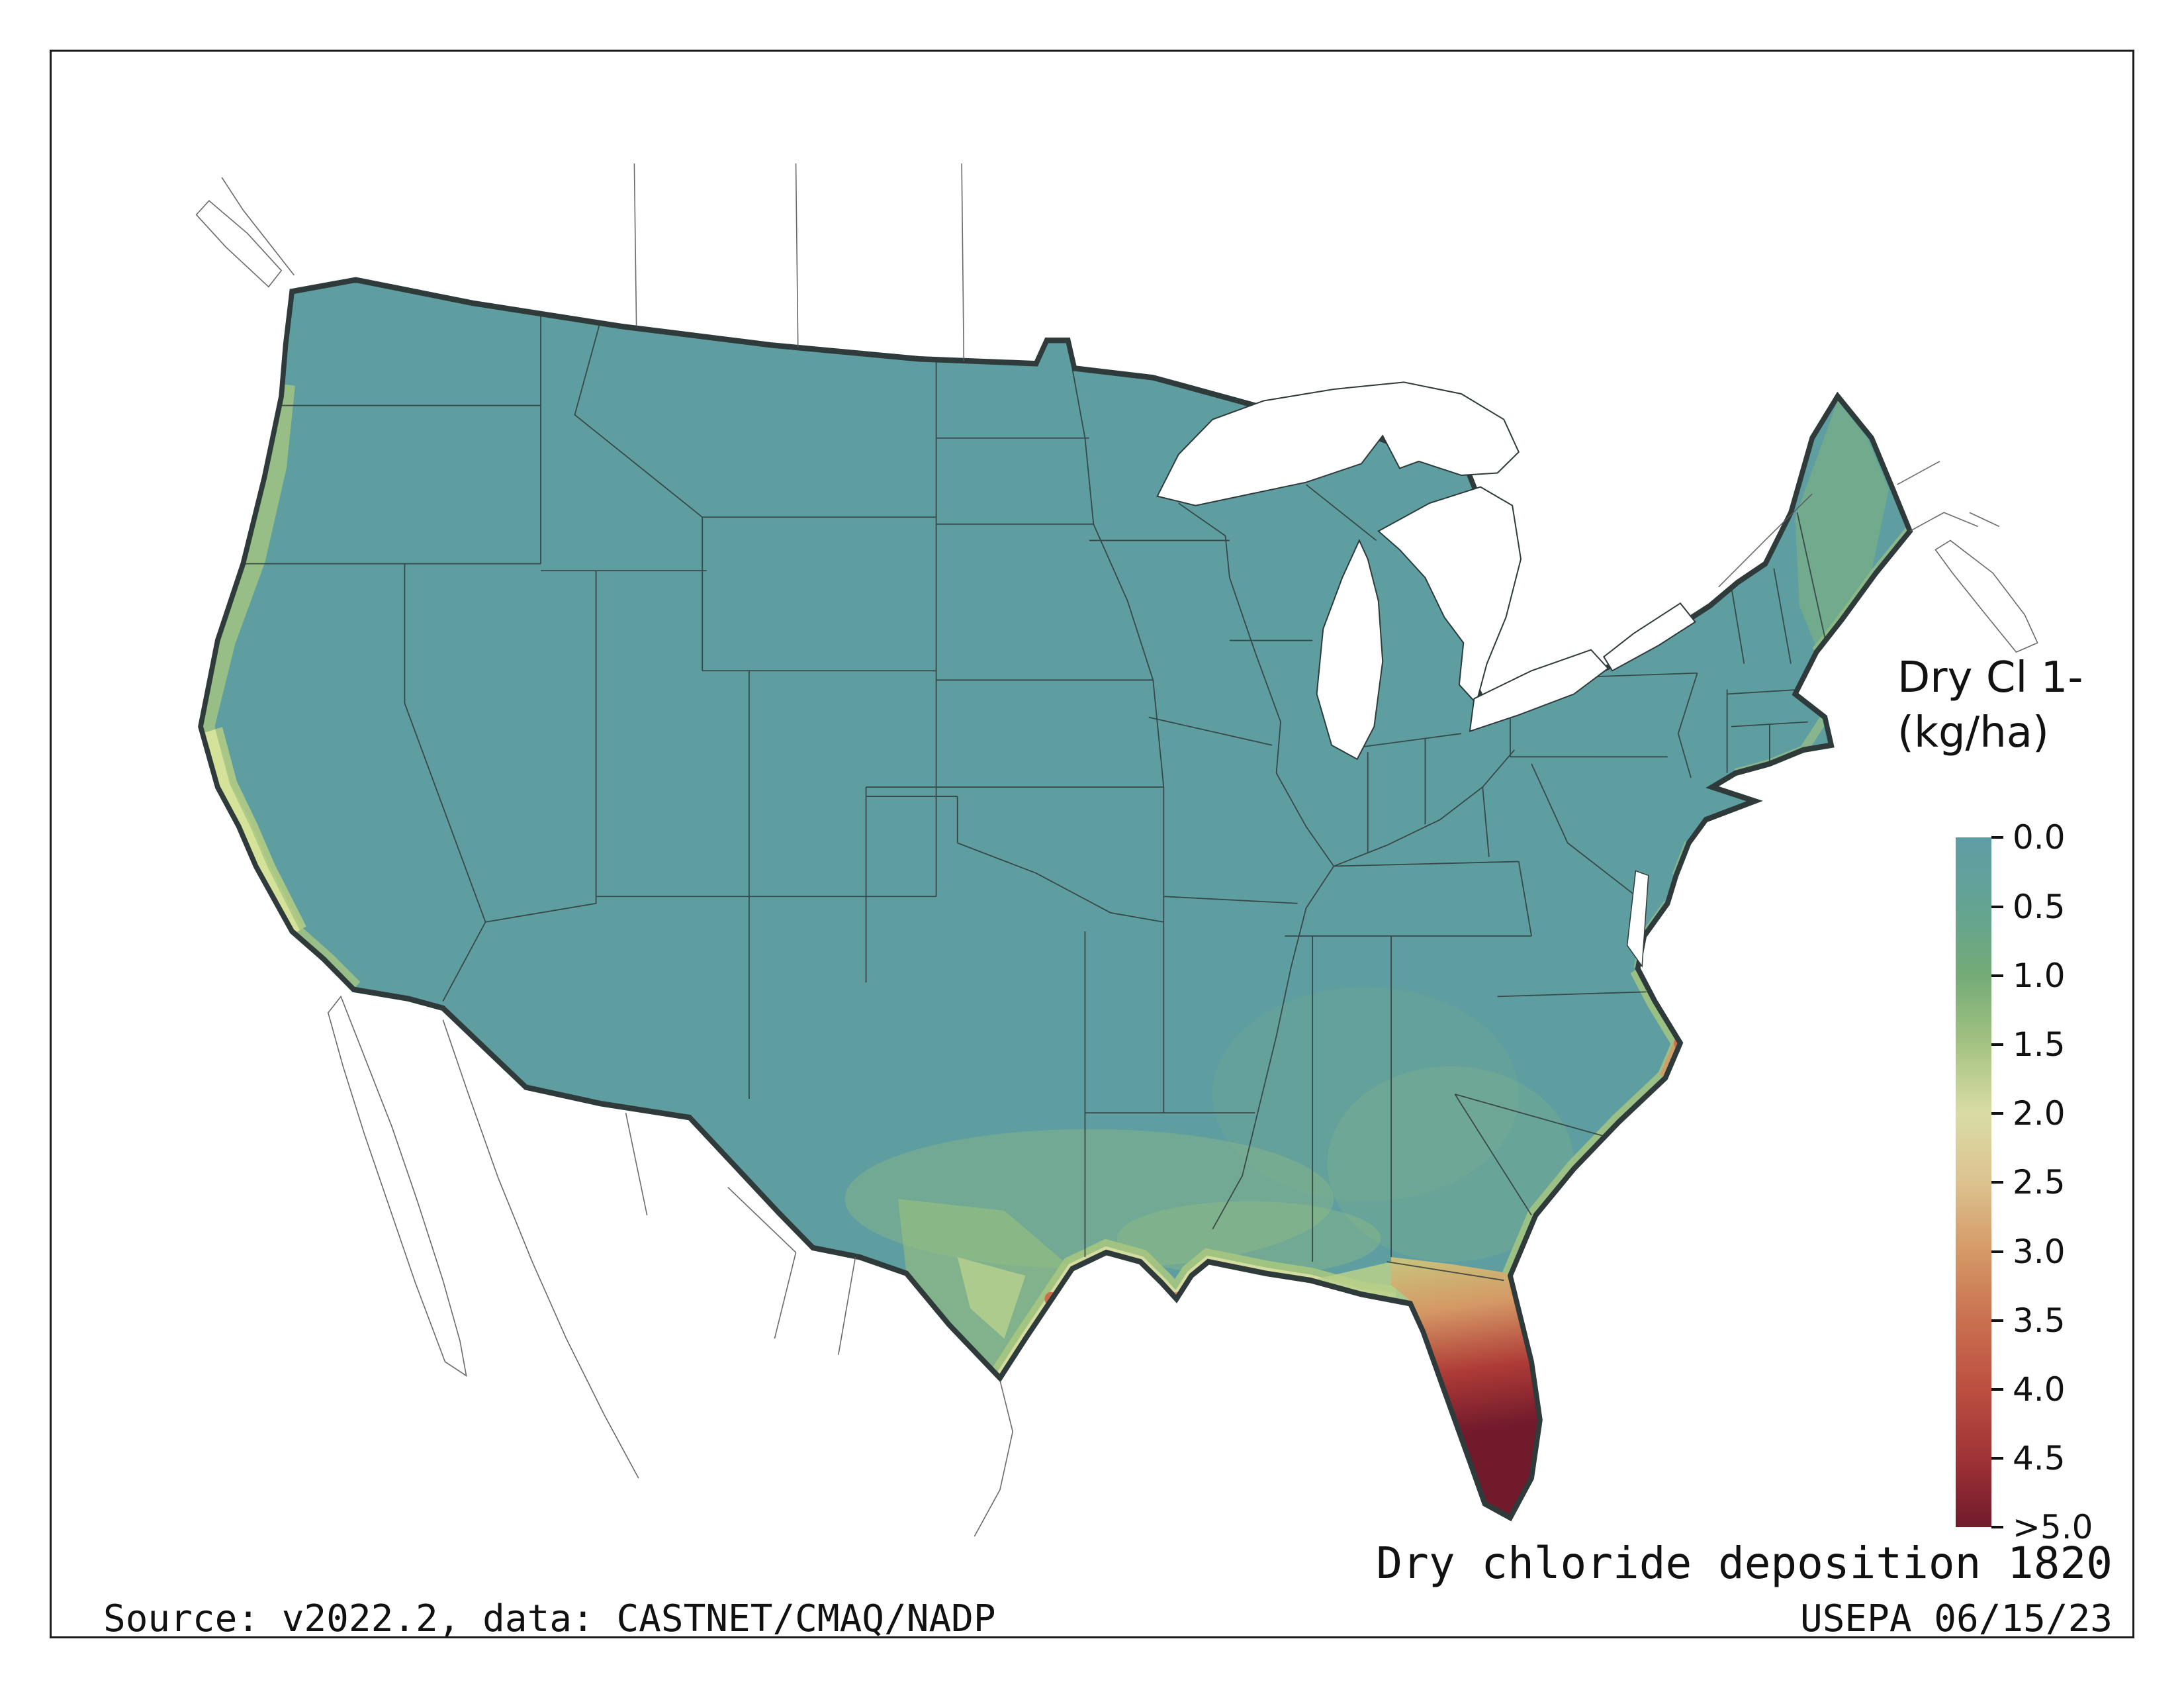  I want to click on legend-tick: 4.5, so click(2028, 1458).